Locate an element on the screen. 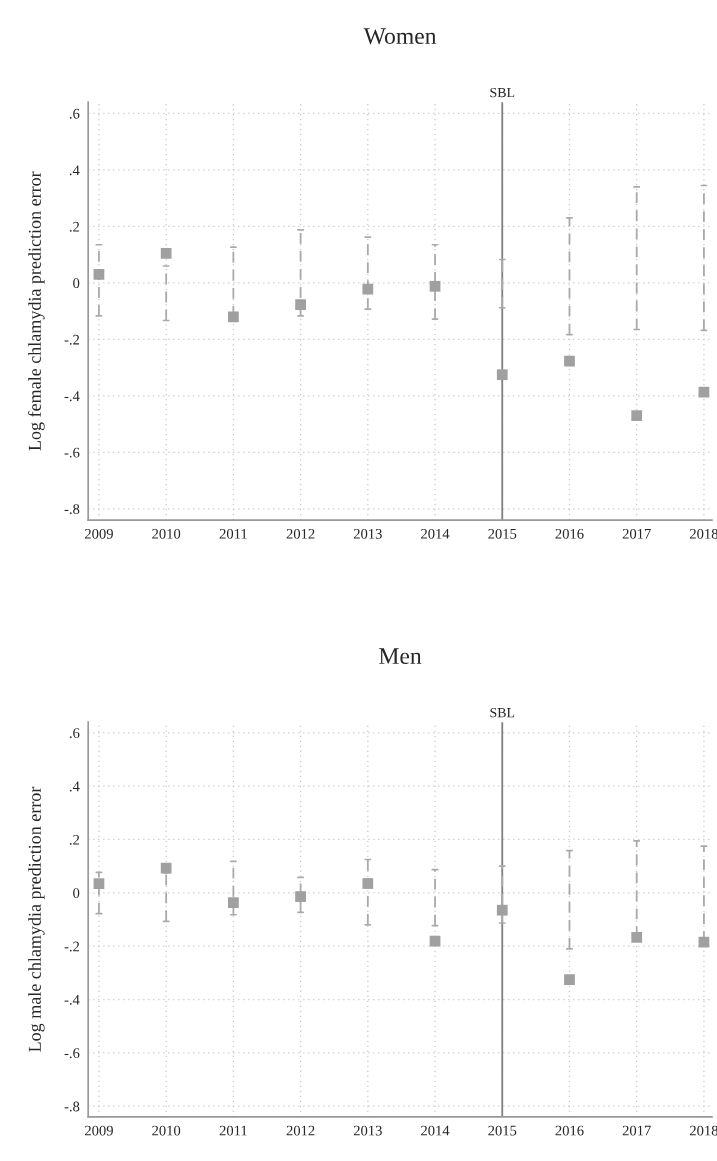 The height and width of the screenshot is (1161, 717). y-axis-title: Log female chlamydia prediction error is located at coordinates (36, 311).